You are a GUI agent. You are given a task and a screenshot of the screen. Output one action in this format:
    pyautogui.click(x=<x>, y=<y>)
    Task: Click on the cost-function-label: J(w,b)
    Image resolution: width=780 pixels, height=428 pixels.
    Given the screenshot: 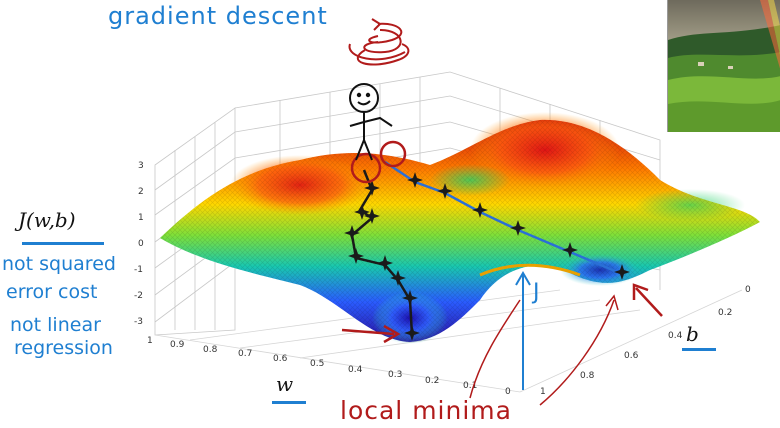 What is the action you would take?
    pyautogui.click(x=47, y=220)
    